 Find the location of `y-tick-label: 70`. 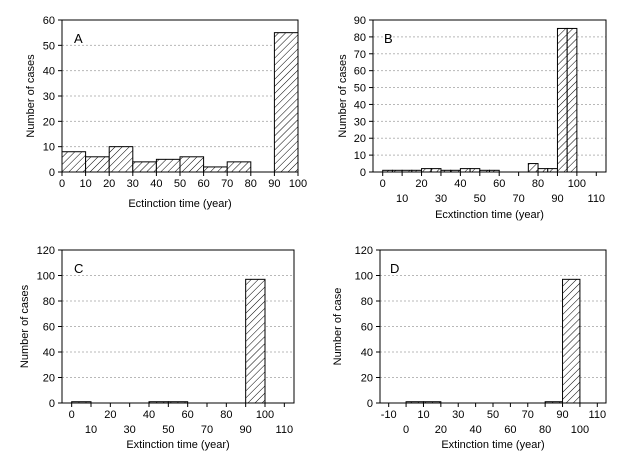

y-tick-label: 70 is located at coordinates (360, 55).